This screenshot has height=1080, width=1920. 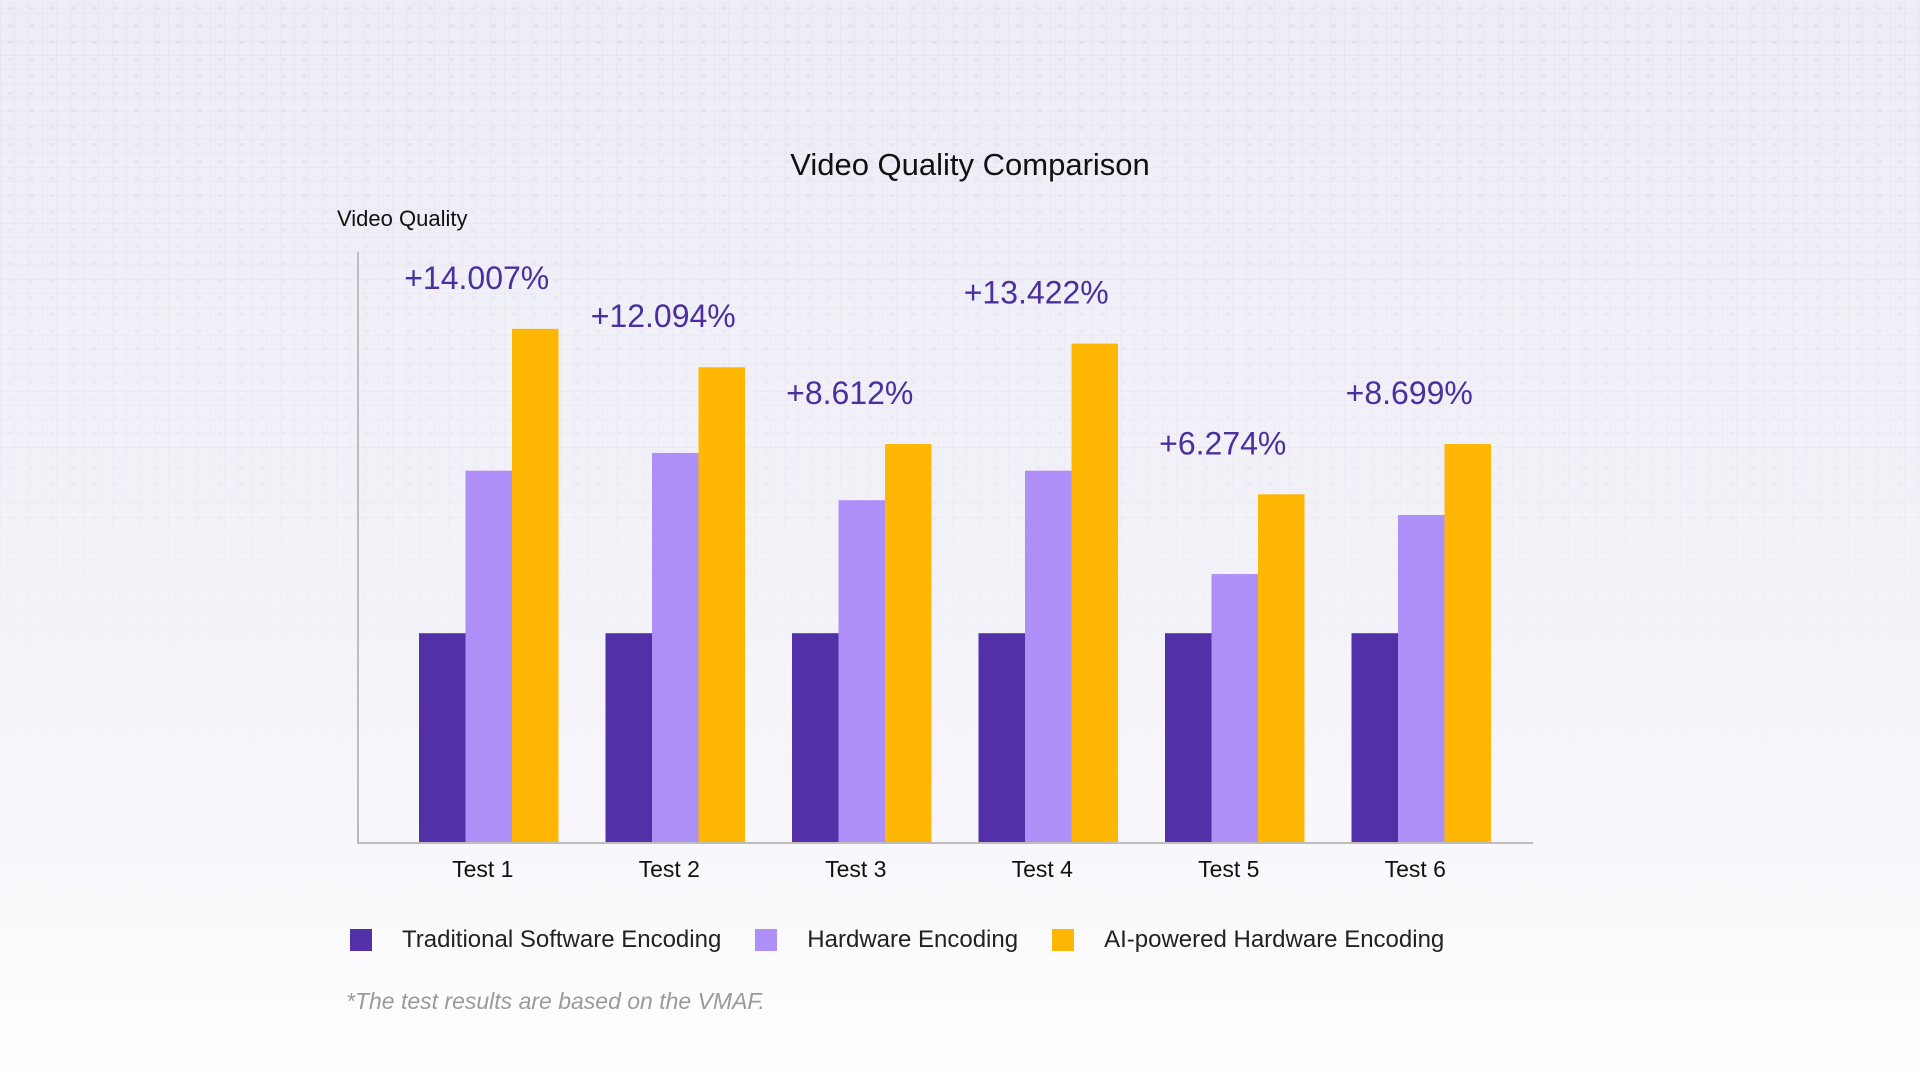 I want to click on annotation-label-2: +12.094%, so click(x=663, y=316).